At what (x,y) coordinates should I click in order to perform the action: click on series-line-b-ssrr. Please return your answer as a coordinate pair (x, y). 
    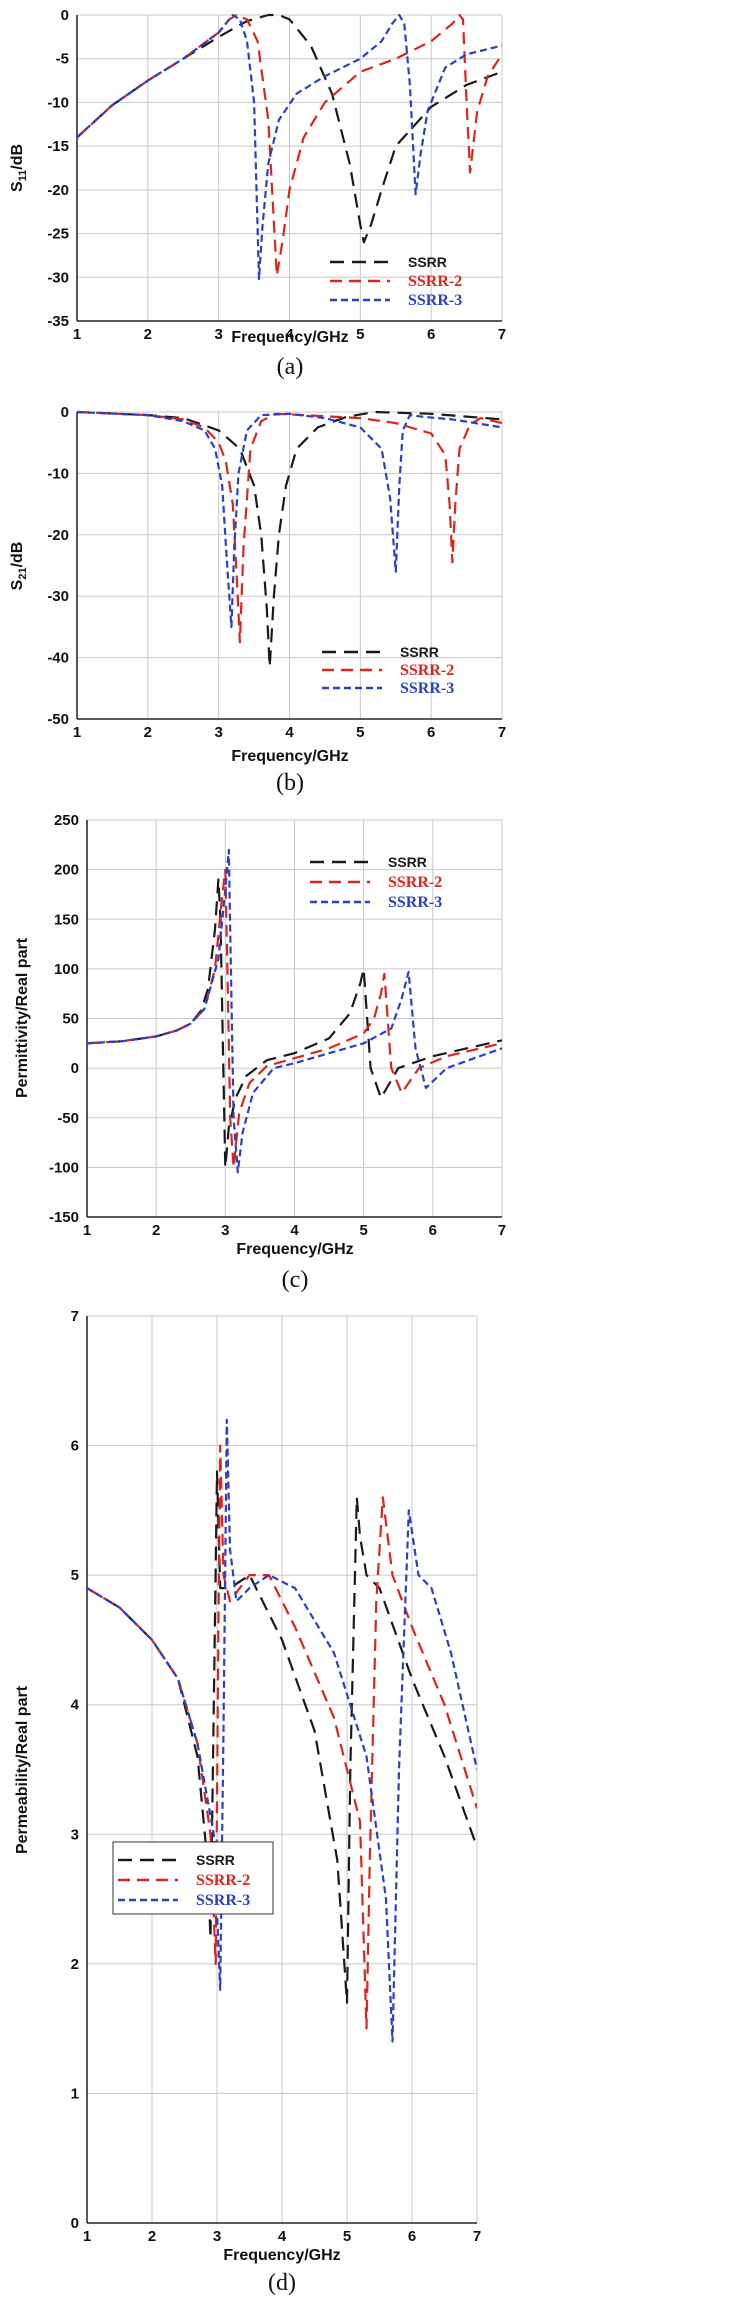
    Looking at the image, I should click on (289, 539).